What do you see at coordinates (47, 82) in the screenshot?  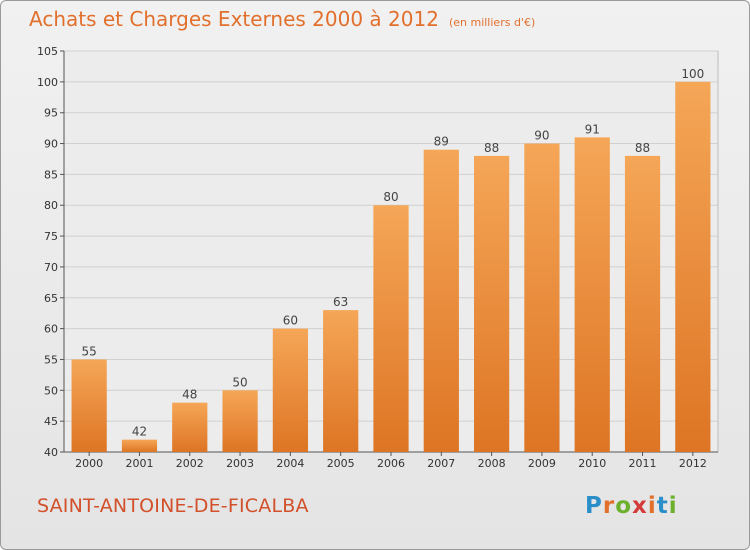 I see `y-tick-label: 100` at bounding box center [47, 82].